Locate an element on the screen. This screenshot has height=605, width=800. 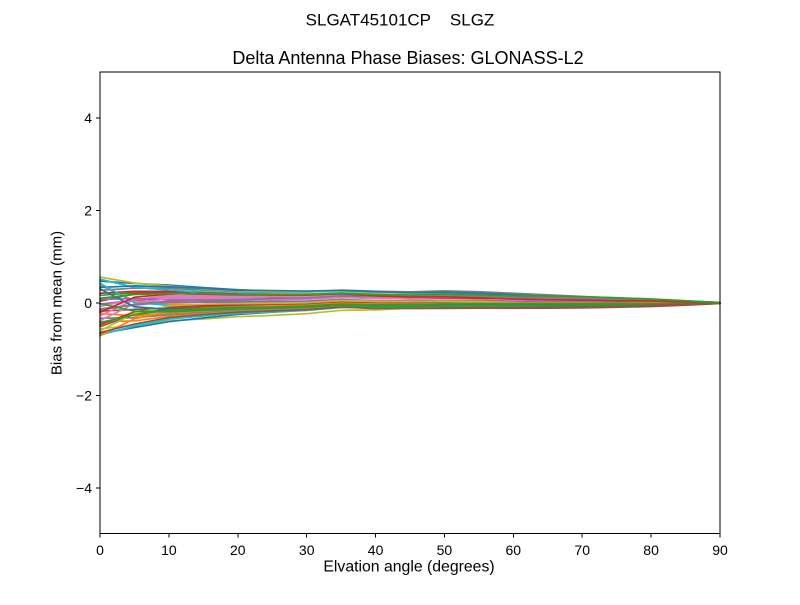
svg-text: 20 is located at coordinates (238, 550).